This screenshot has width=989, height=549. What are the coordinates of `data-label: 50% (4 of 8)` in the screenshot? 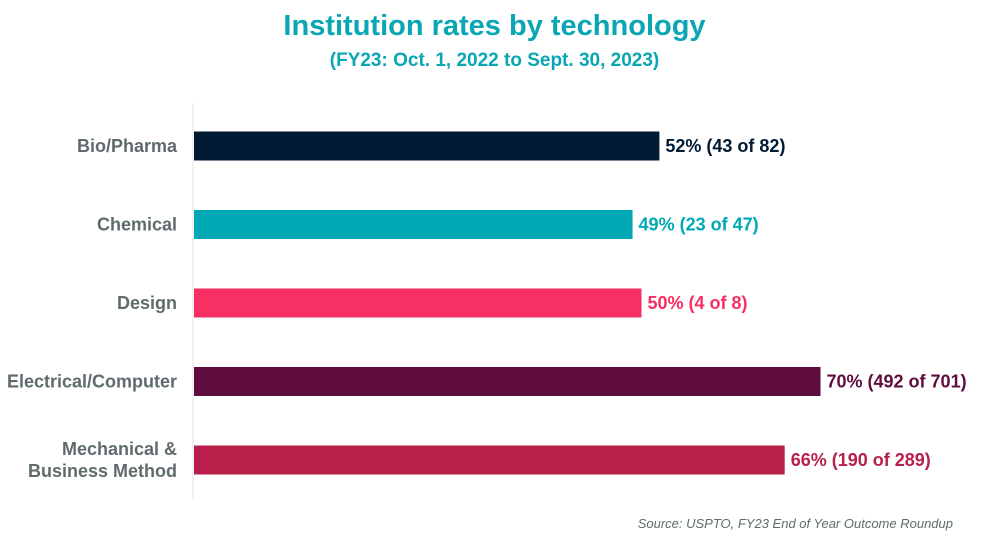 It's located at (698, 303).